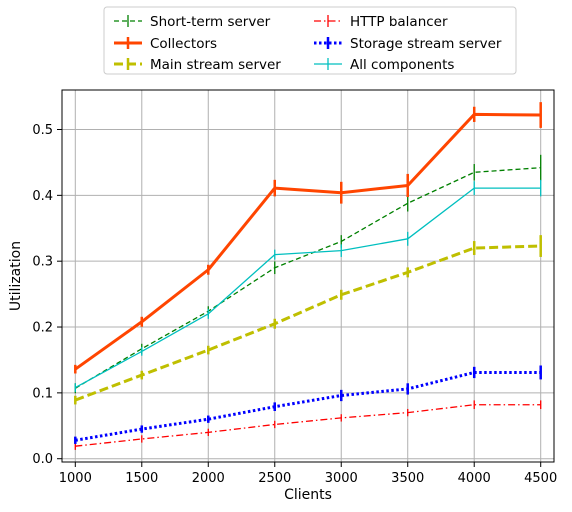  Describe the element at coordinates (308, 474) in the screenshot. I see `x-axis-ticks: 1000 1500 2000 2500 3000 3500 4000 4500` at that location.